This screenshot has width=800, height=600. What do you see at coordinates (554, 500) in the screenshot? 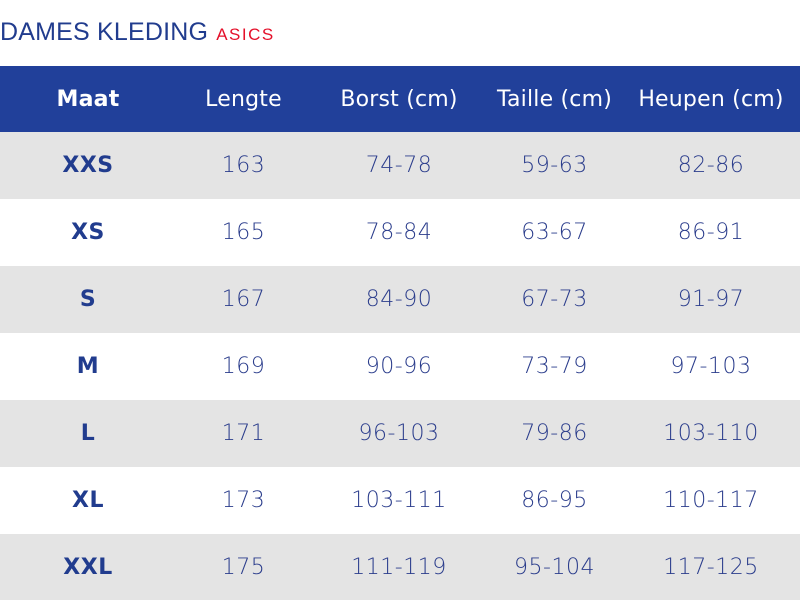
I see `waist-cell: 86-95` at bounding box center [554, 500].